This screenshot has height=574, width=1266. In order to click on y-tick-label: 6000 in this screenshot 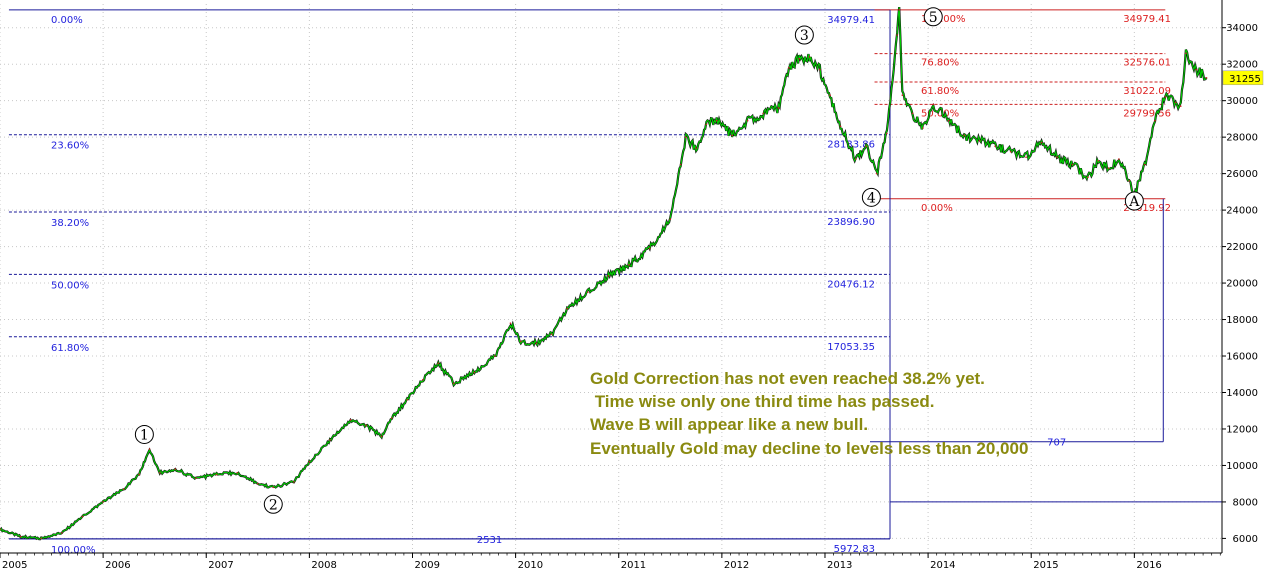, I will do `click(1245, 539)`.